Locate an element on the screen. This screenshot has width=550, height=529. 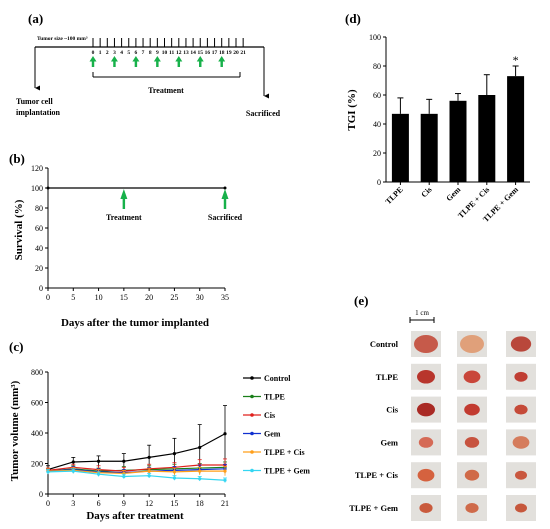
timeline-tick-label: 16 is located at coordinates (208, 53).